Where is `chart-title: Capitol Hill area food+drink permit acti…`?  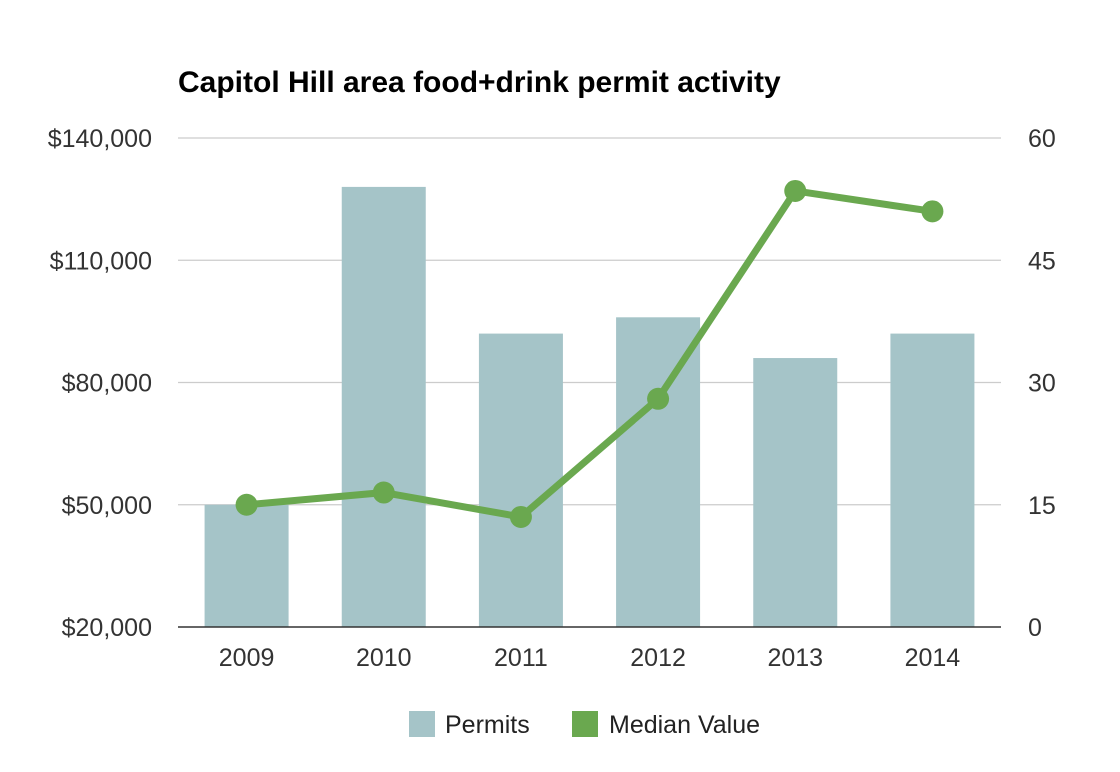
chart-title: Capitol Hill area food+drink permit acti… is located at coordinates (479, 82).